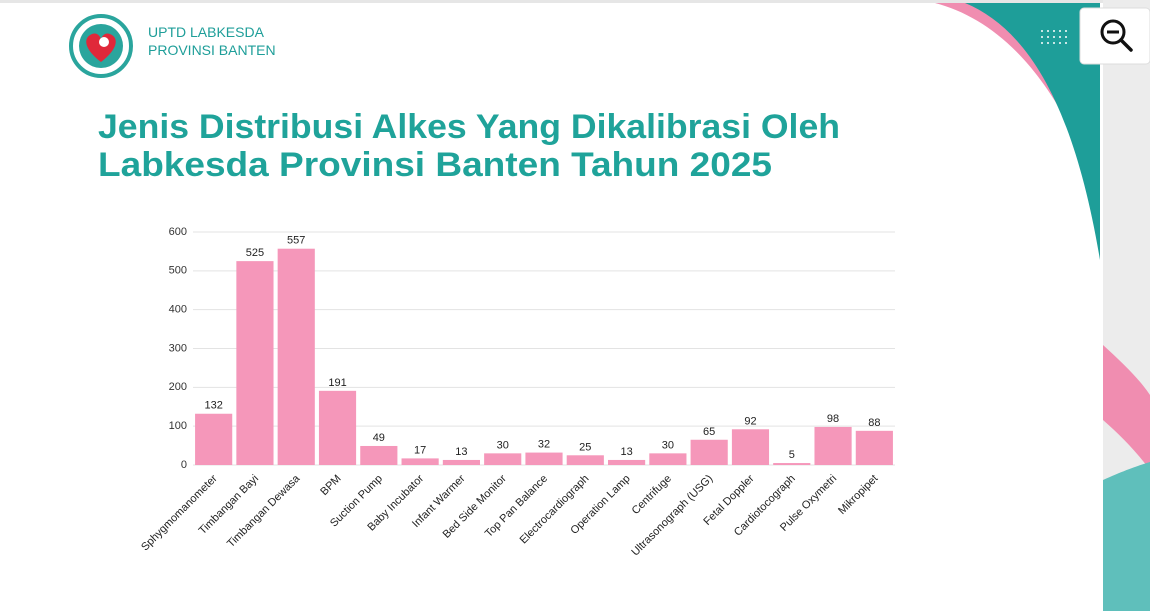  What do you see at coordinates (874, 423) in the screenshot?
I see `value-label: 88` at bounding box center [874, 423].